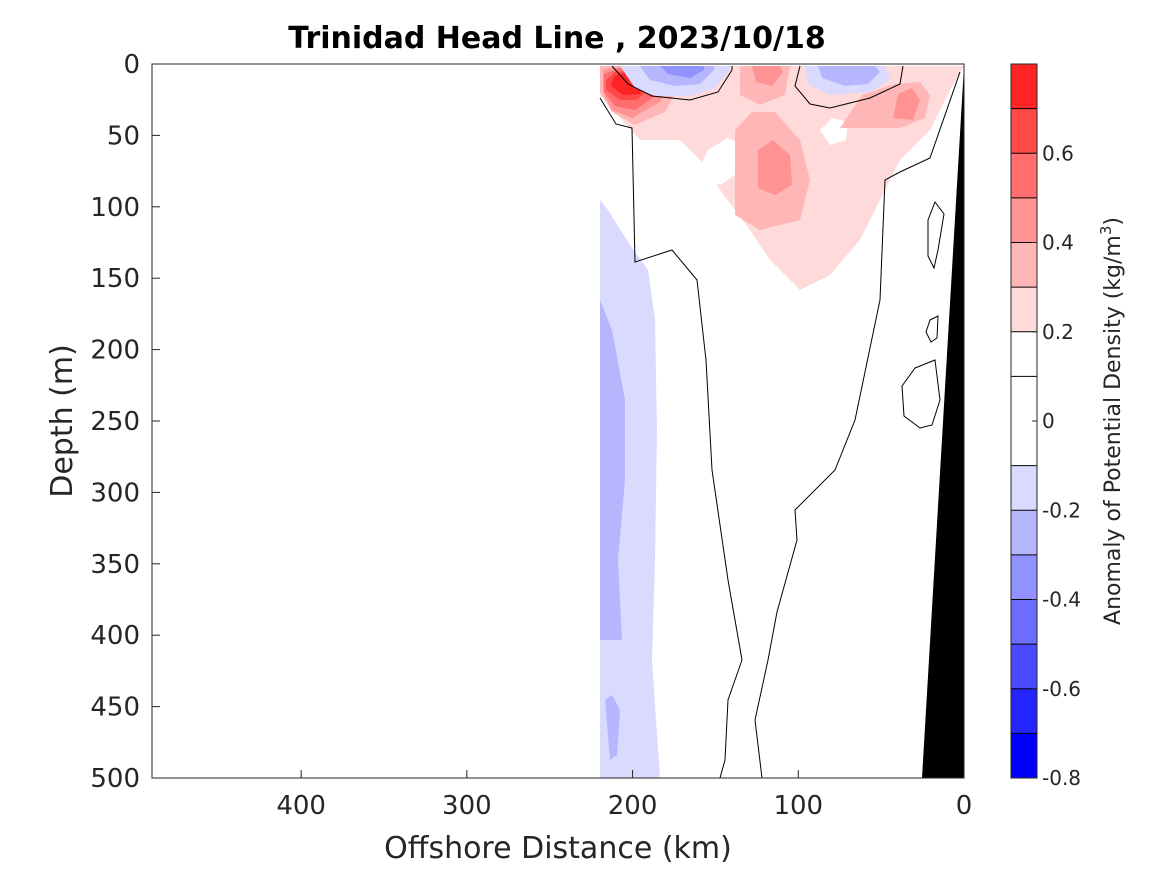  What do you see at coordinates (612, 470) in the screenshot?
I see `region-negative-offshore-mid` at bounding box center [612, 470].